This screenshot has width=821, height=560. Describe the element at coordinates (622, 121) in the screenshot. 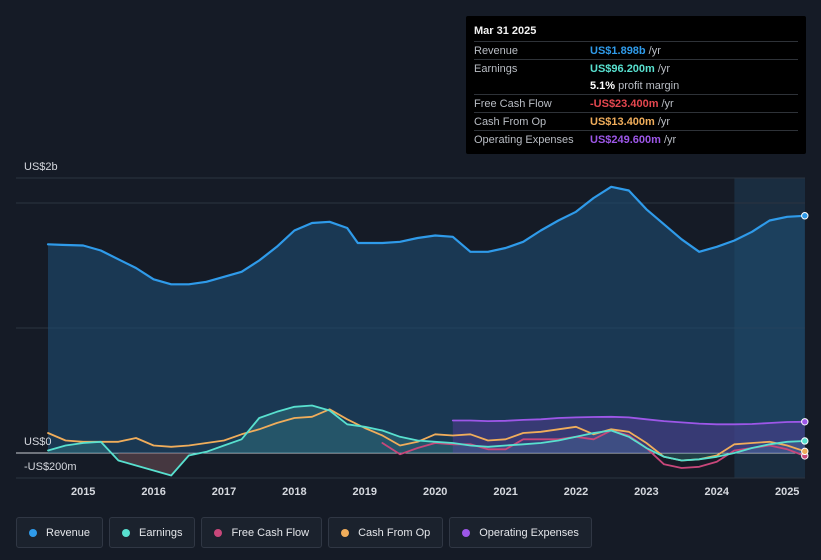

I see `tooltip-value: US$13.400m` at that location.